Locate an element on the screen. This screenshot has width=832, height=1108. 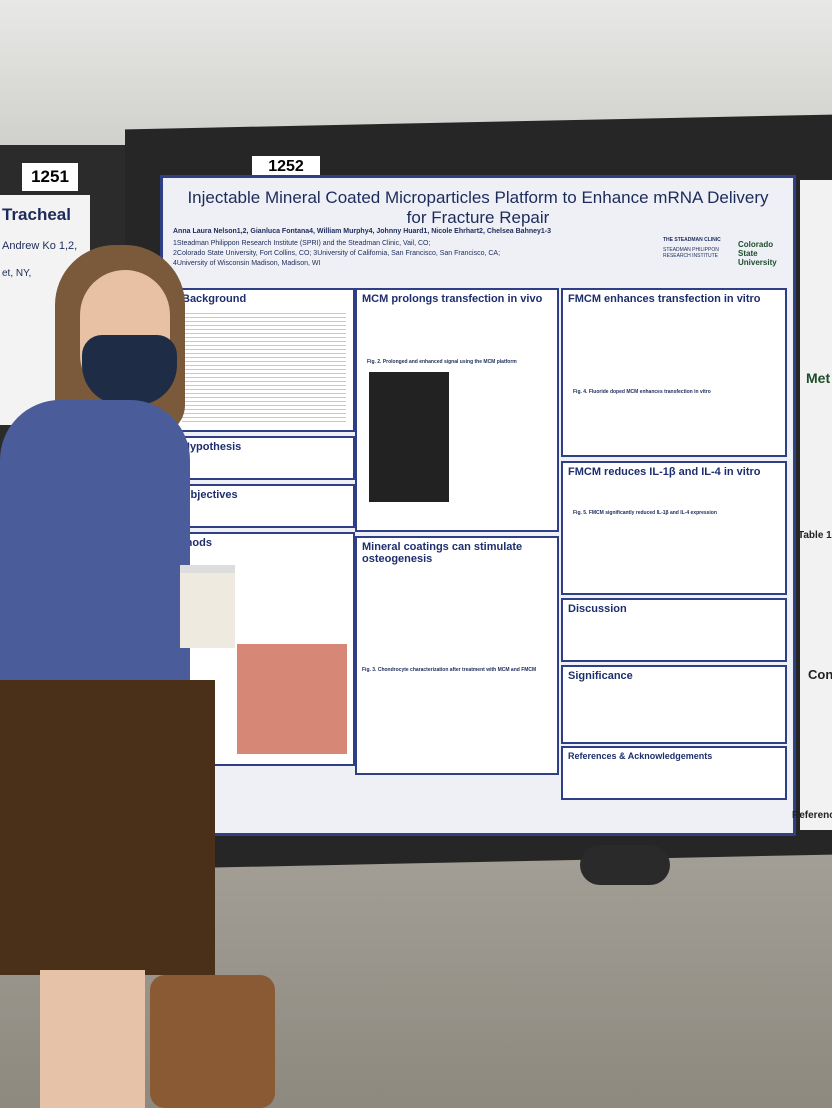
logo-text: Colorado State University is located at coordinates (757, 254).